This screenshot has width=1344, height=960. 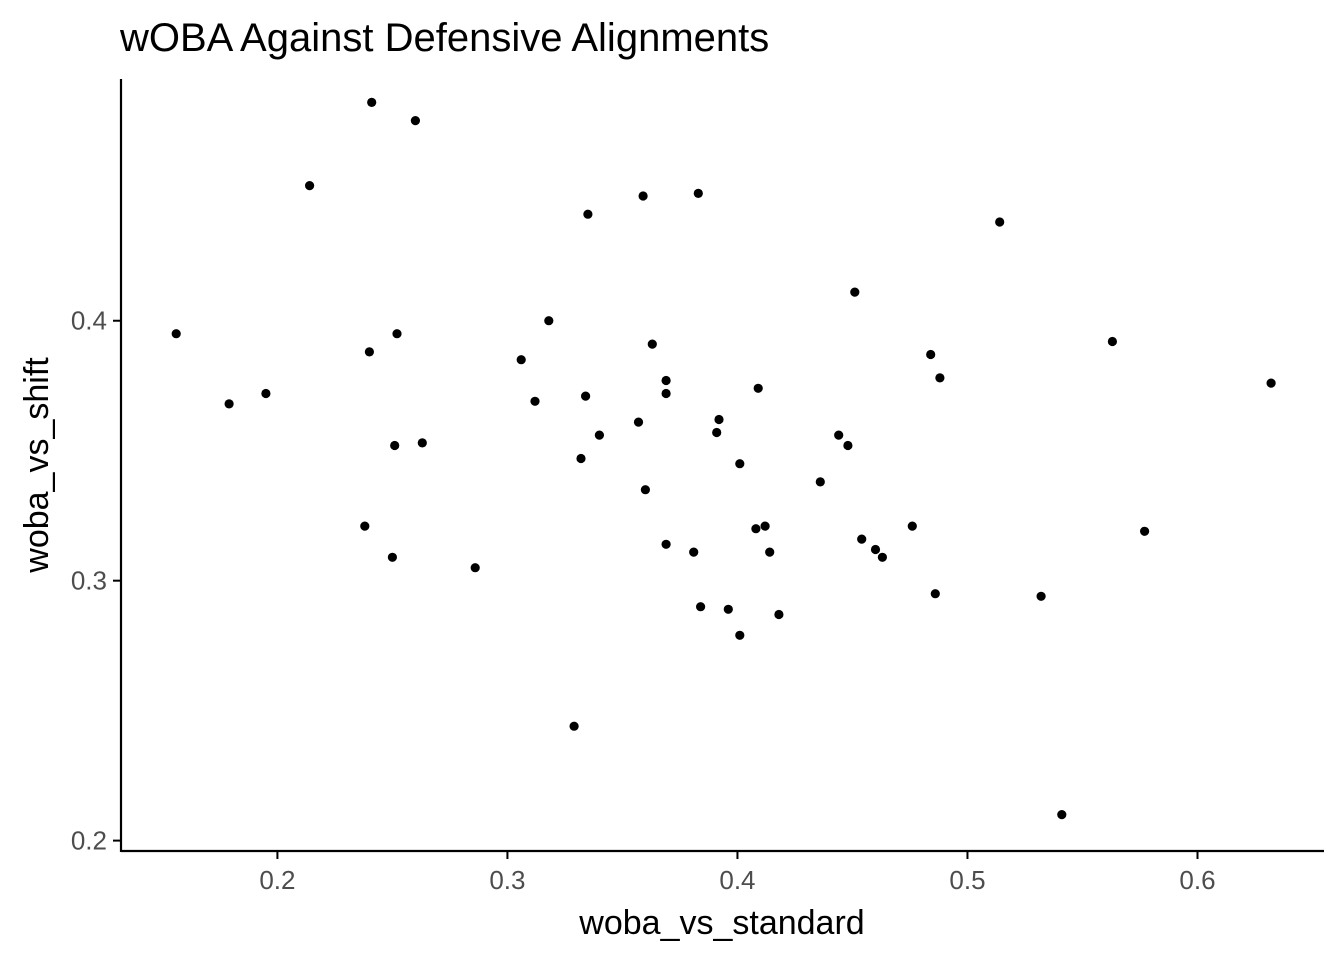 I want to click on x-axis-label: woba_vs_standard, so click(x=721, y=923).